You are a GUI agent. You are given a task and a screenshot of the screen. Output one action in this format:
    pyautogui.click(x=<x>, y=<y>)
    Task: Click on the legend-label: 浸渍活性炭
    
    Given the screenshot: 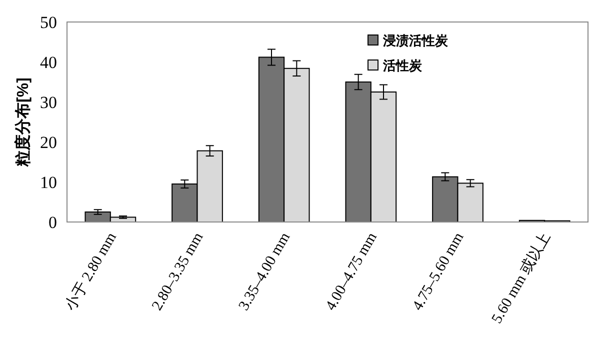 What is the action you would take?
    pyautogui.click(x=415, y=40)
    